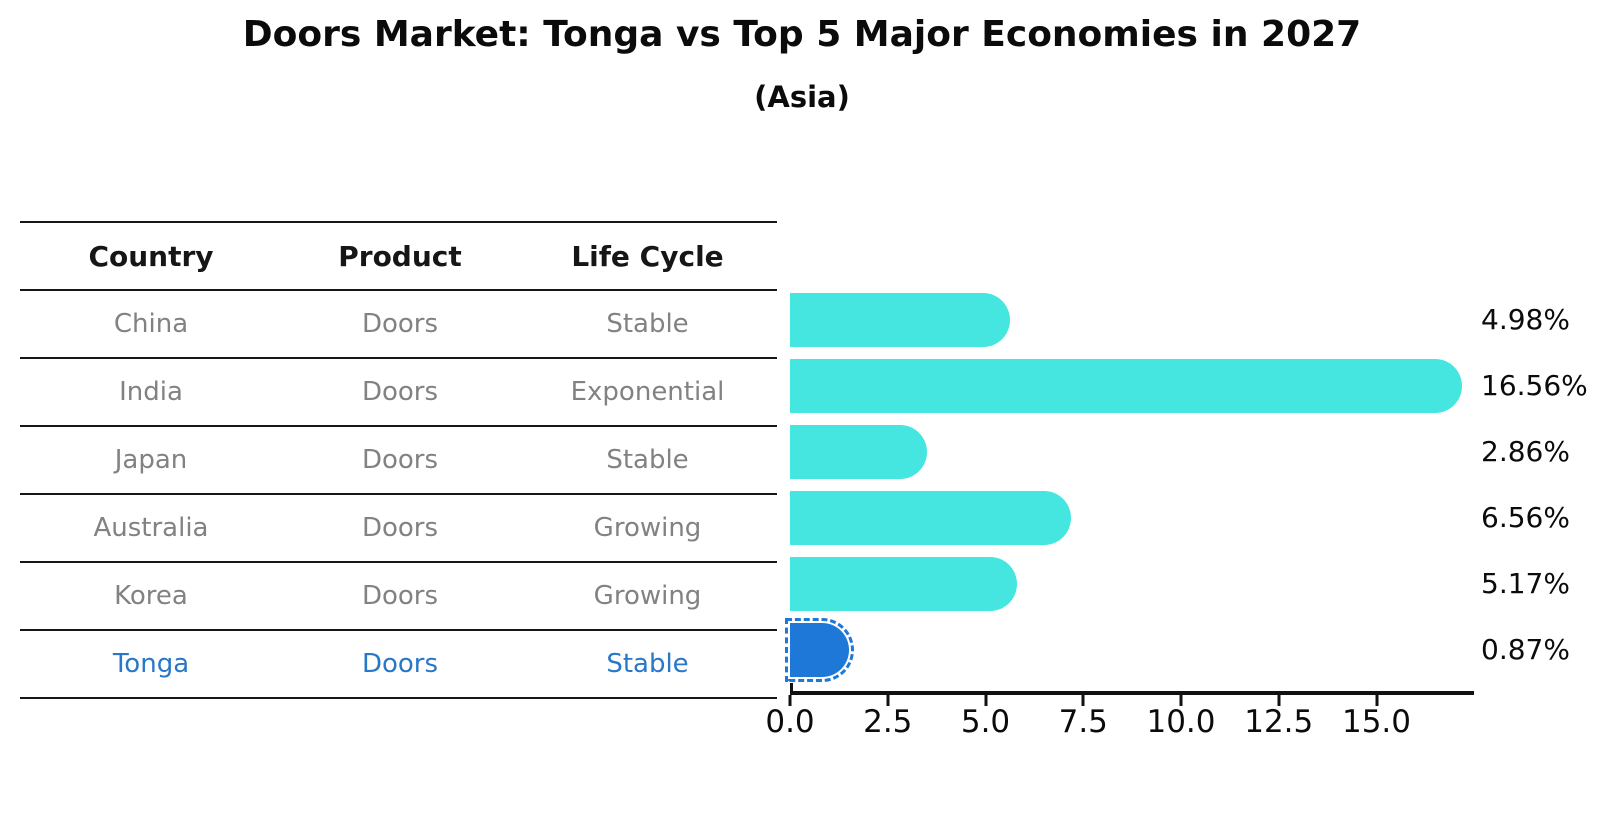  I want to click on bar-australia, so click(930, 518).